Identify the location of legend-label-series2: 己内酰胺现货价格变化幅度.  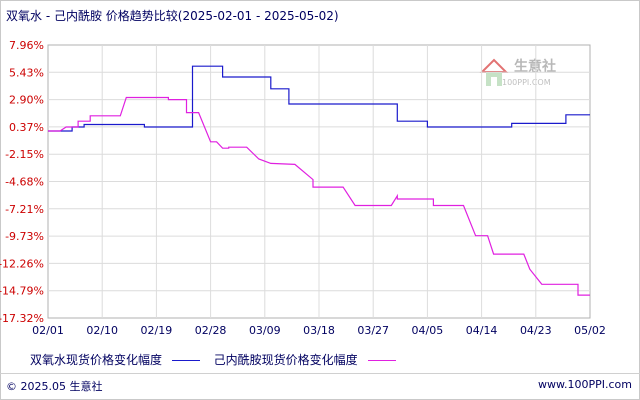
(285, 360).